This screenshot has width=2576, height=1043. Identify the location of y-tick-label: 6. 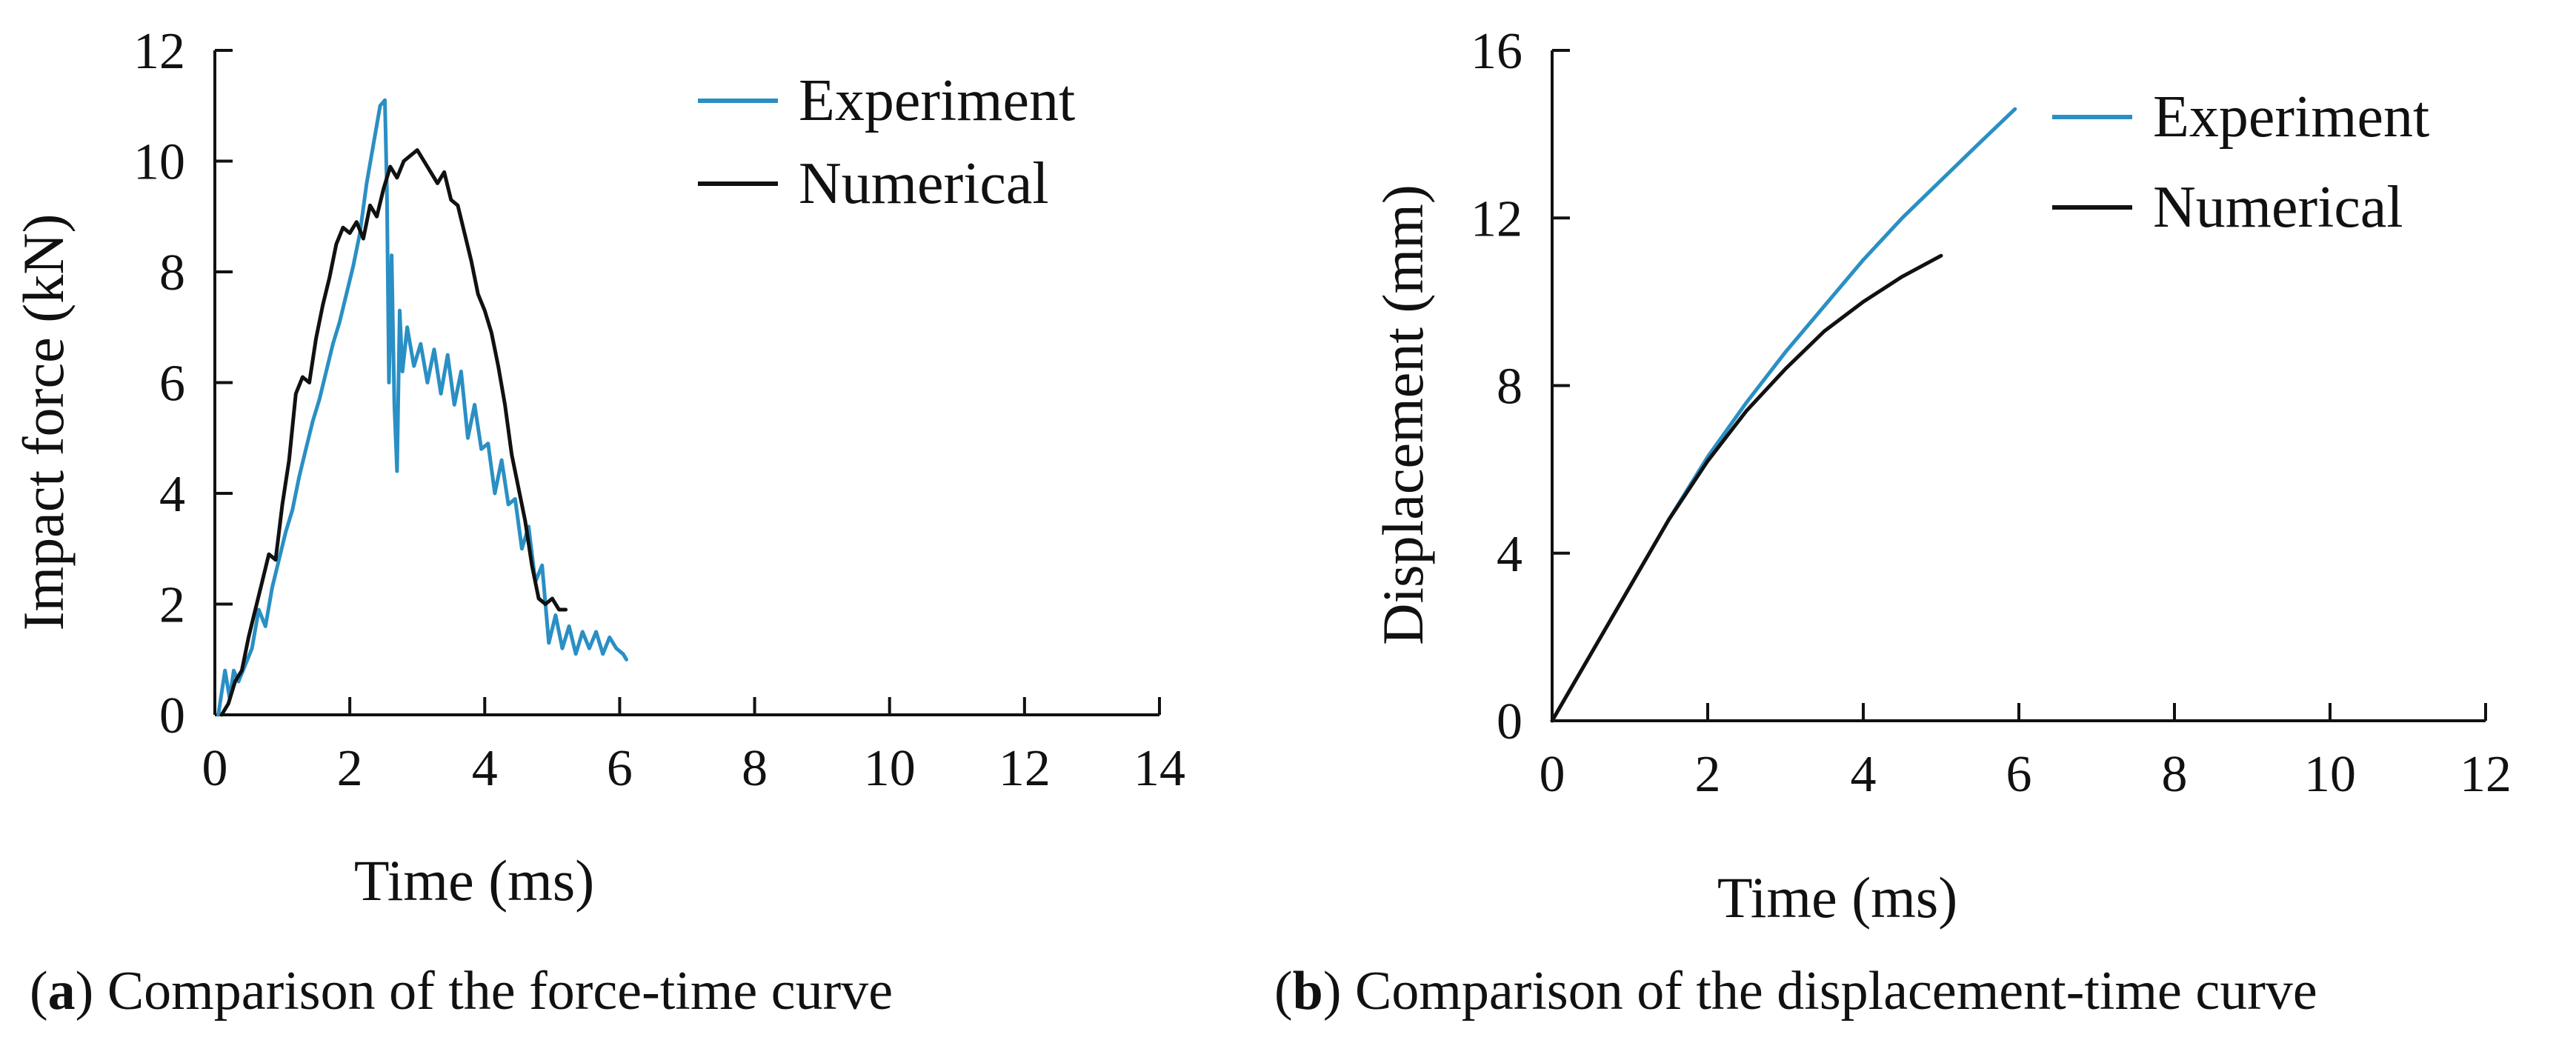
(172, 384).